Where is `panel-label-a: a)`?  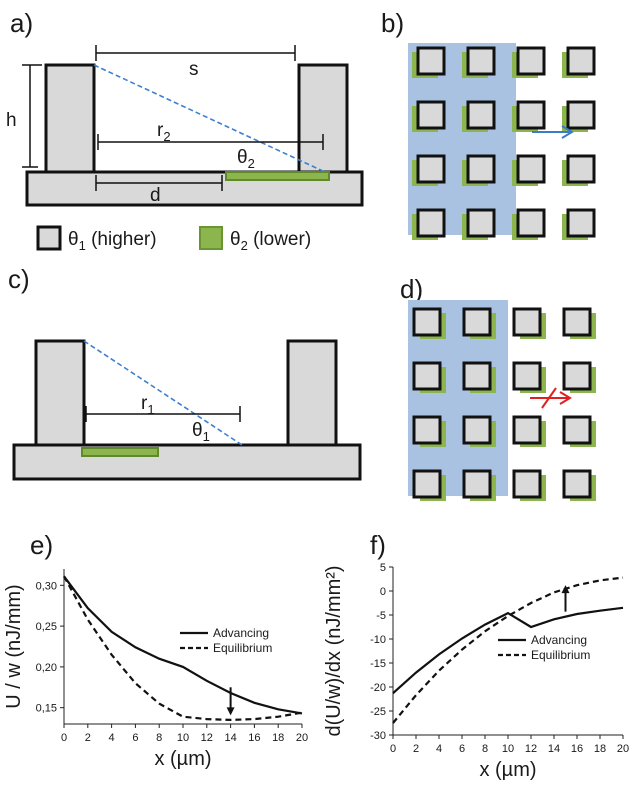 panel-label-a: a) is located at coordinates (22, 23).